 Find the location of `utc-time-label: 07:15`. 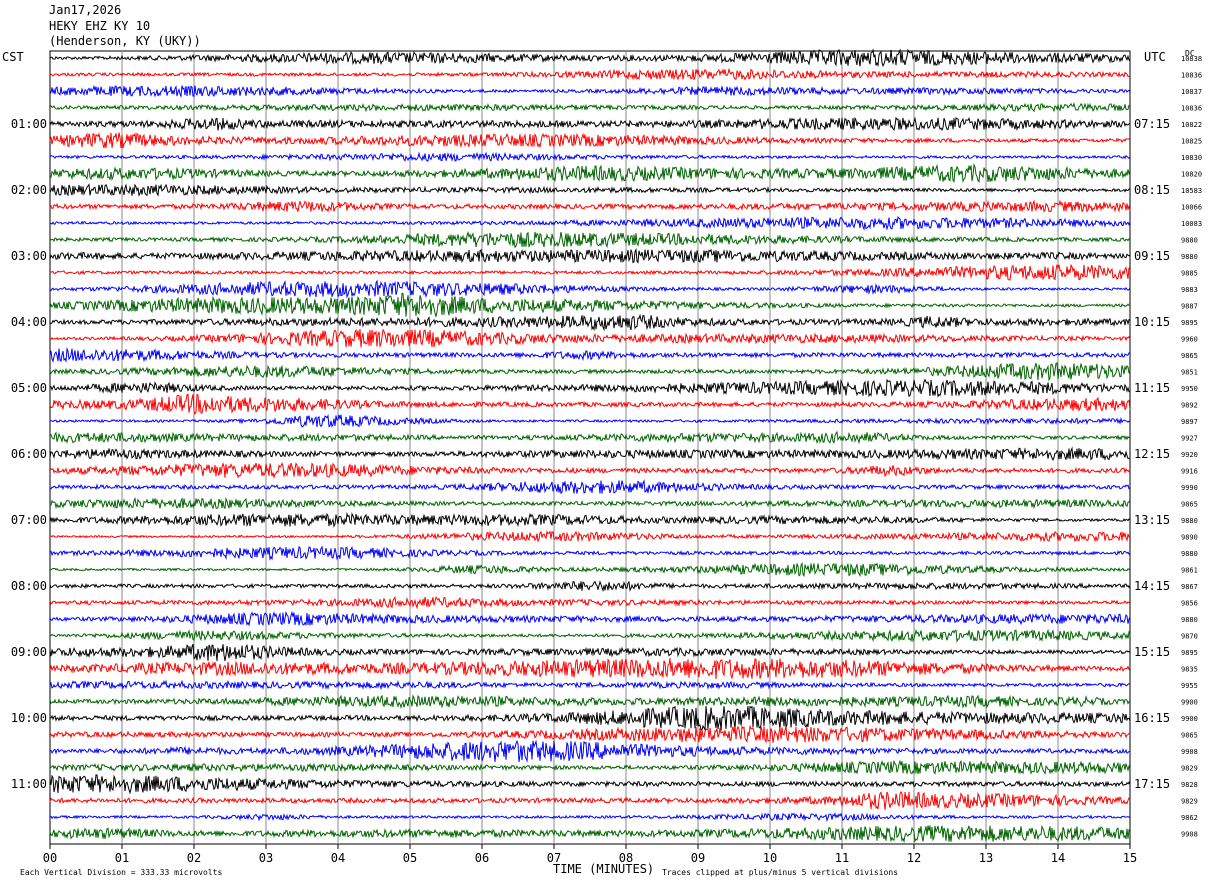

utc-time-label: 07:15 is located at coordinates (1152, 124).